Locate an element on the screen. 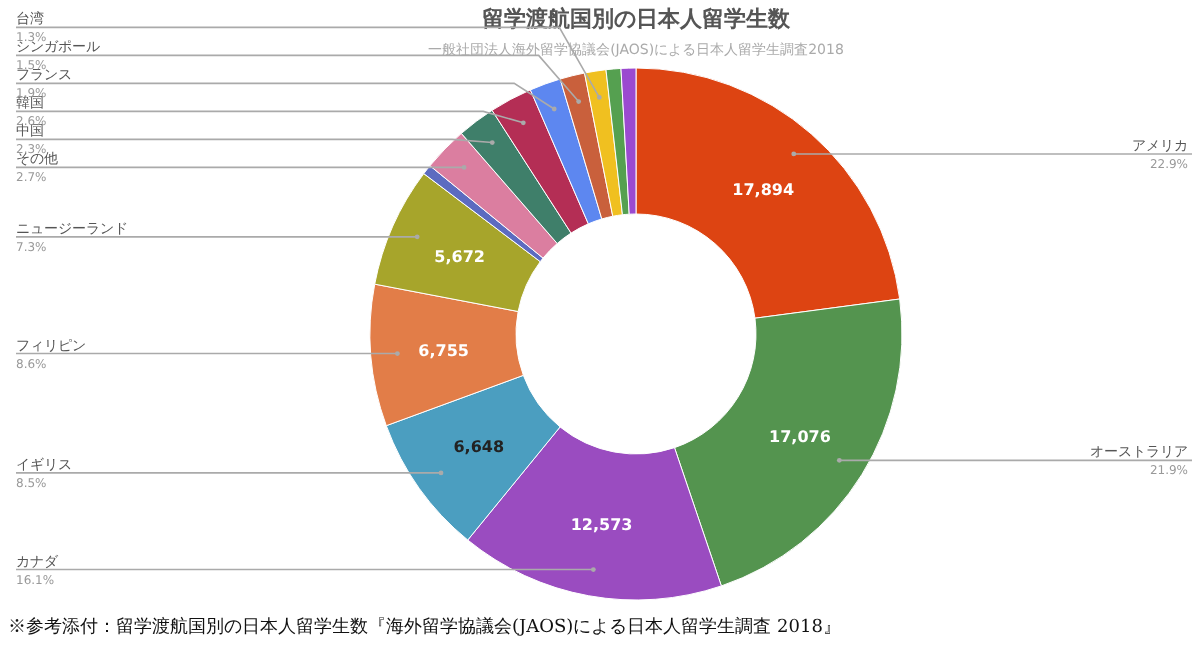 The width and height of the screenshot is (1204, 650). text: 6,755 is located at coordinates (443, 350).